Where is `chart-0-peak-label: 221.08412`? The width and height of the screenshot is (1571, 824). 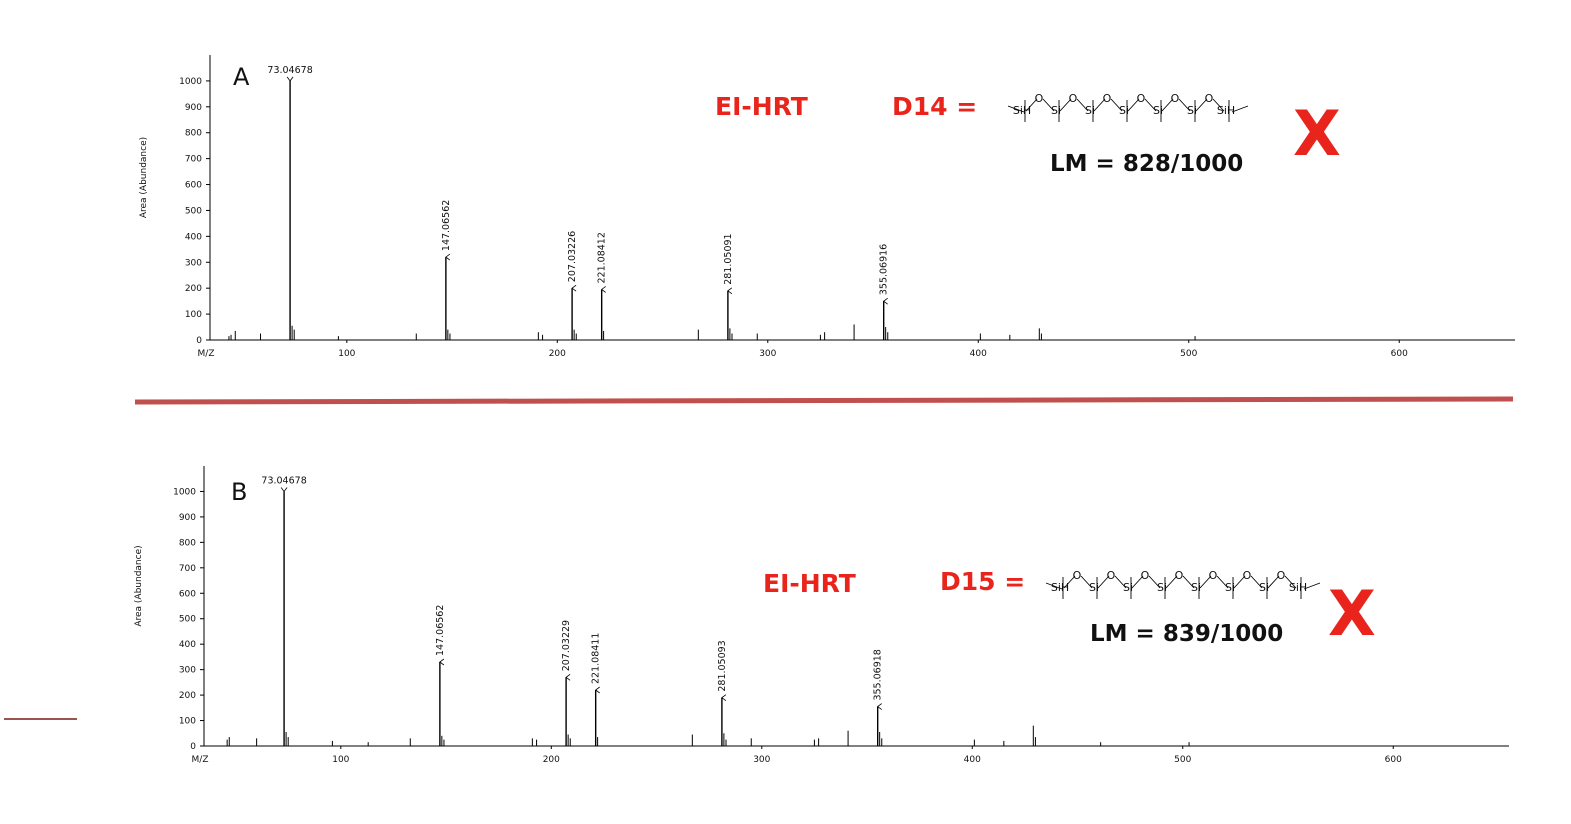
chart-0-peak-label: 221.08412 is located at coordinates (602, 257).